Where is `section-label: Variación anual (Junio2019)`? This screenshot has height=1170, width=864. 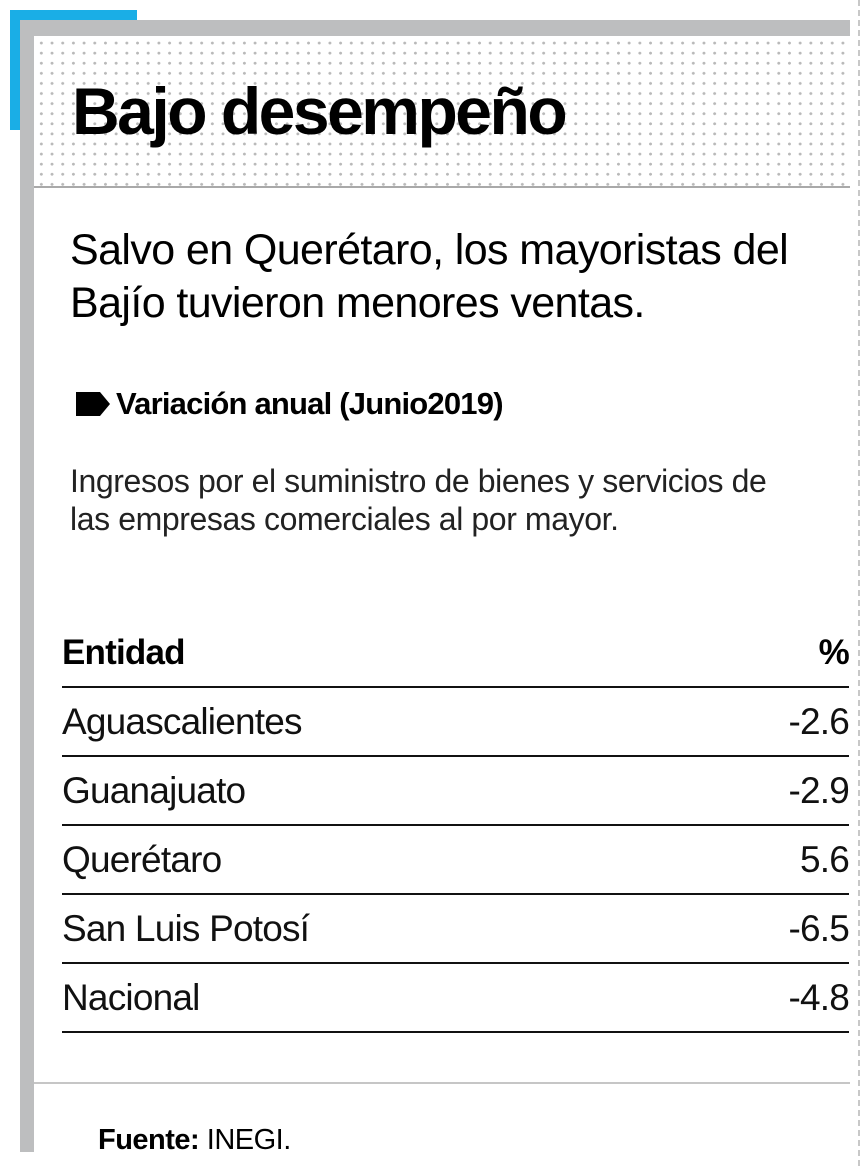 section-label: Variación anual (Junio2019) is located at coordinates (290, 404).